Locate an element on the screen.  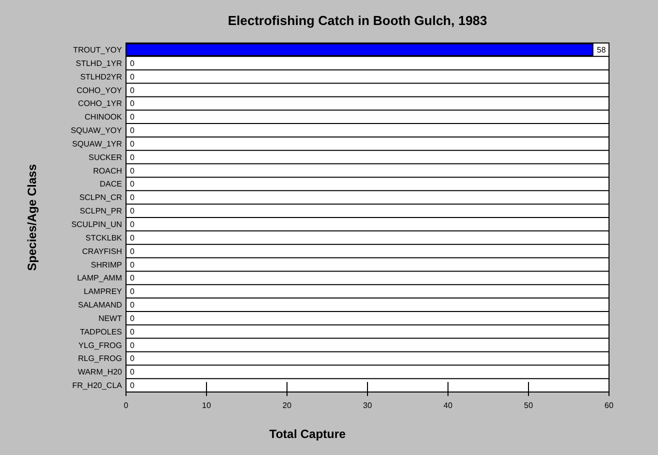
y-tick-label: SHRIMP is located at coordinates (106, 265).